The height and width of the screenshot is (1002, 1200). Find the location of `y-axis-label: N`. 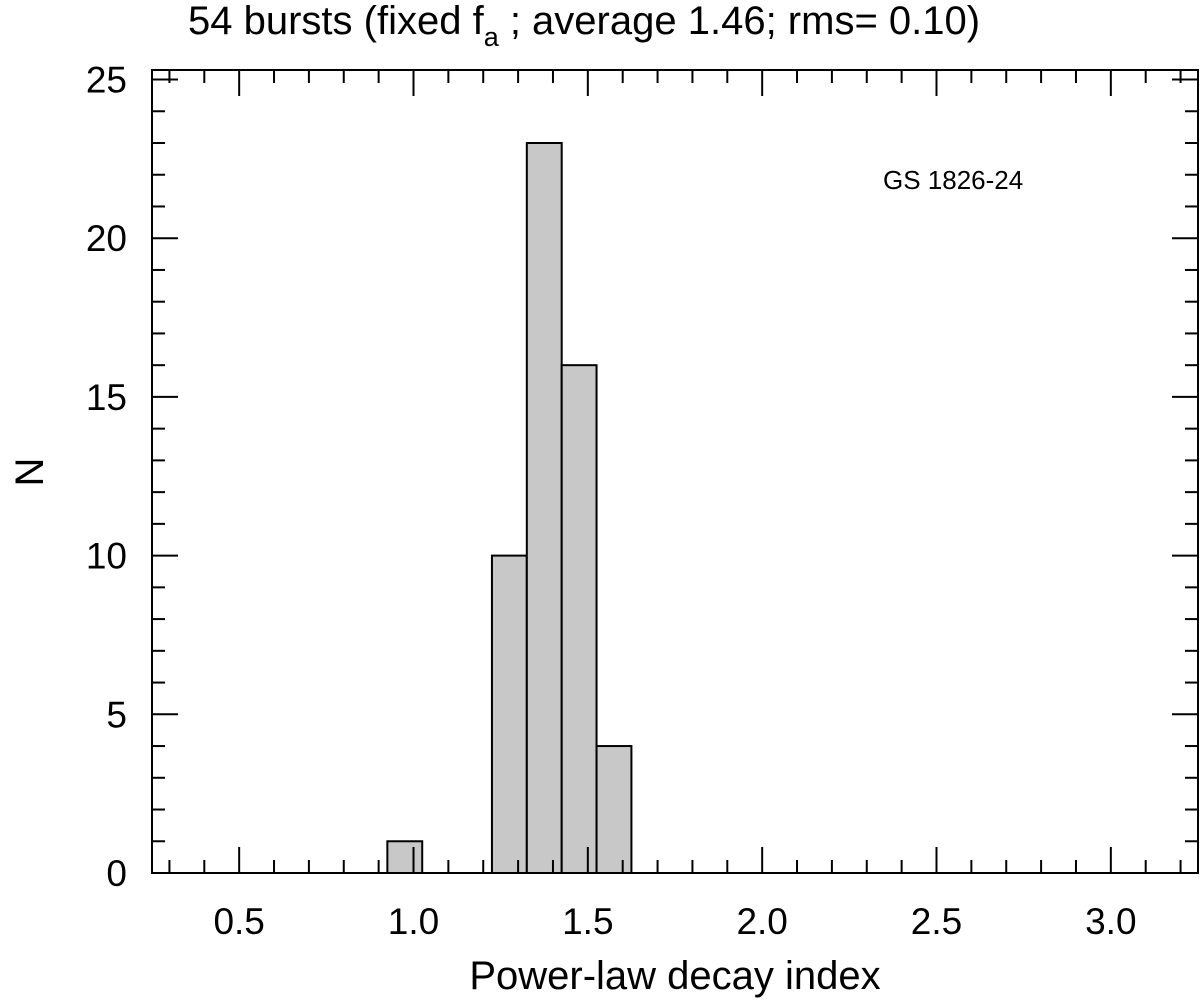

y-axis-label: N is located at coordinates (30, 472).